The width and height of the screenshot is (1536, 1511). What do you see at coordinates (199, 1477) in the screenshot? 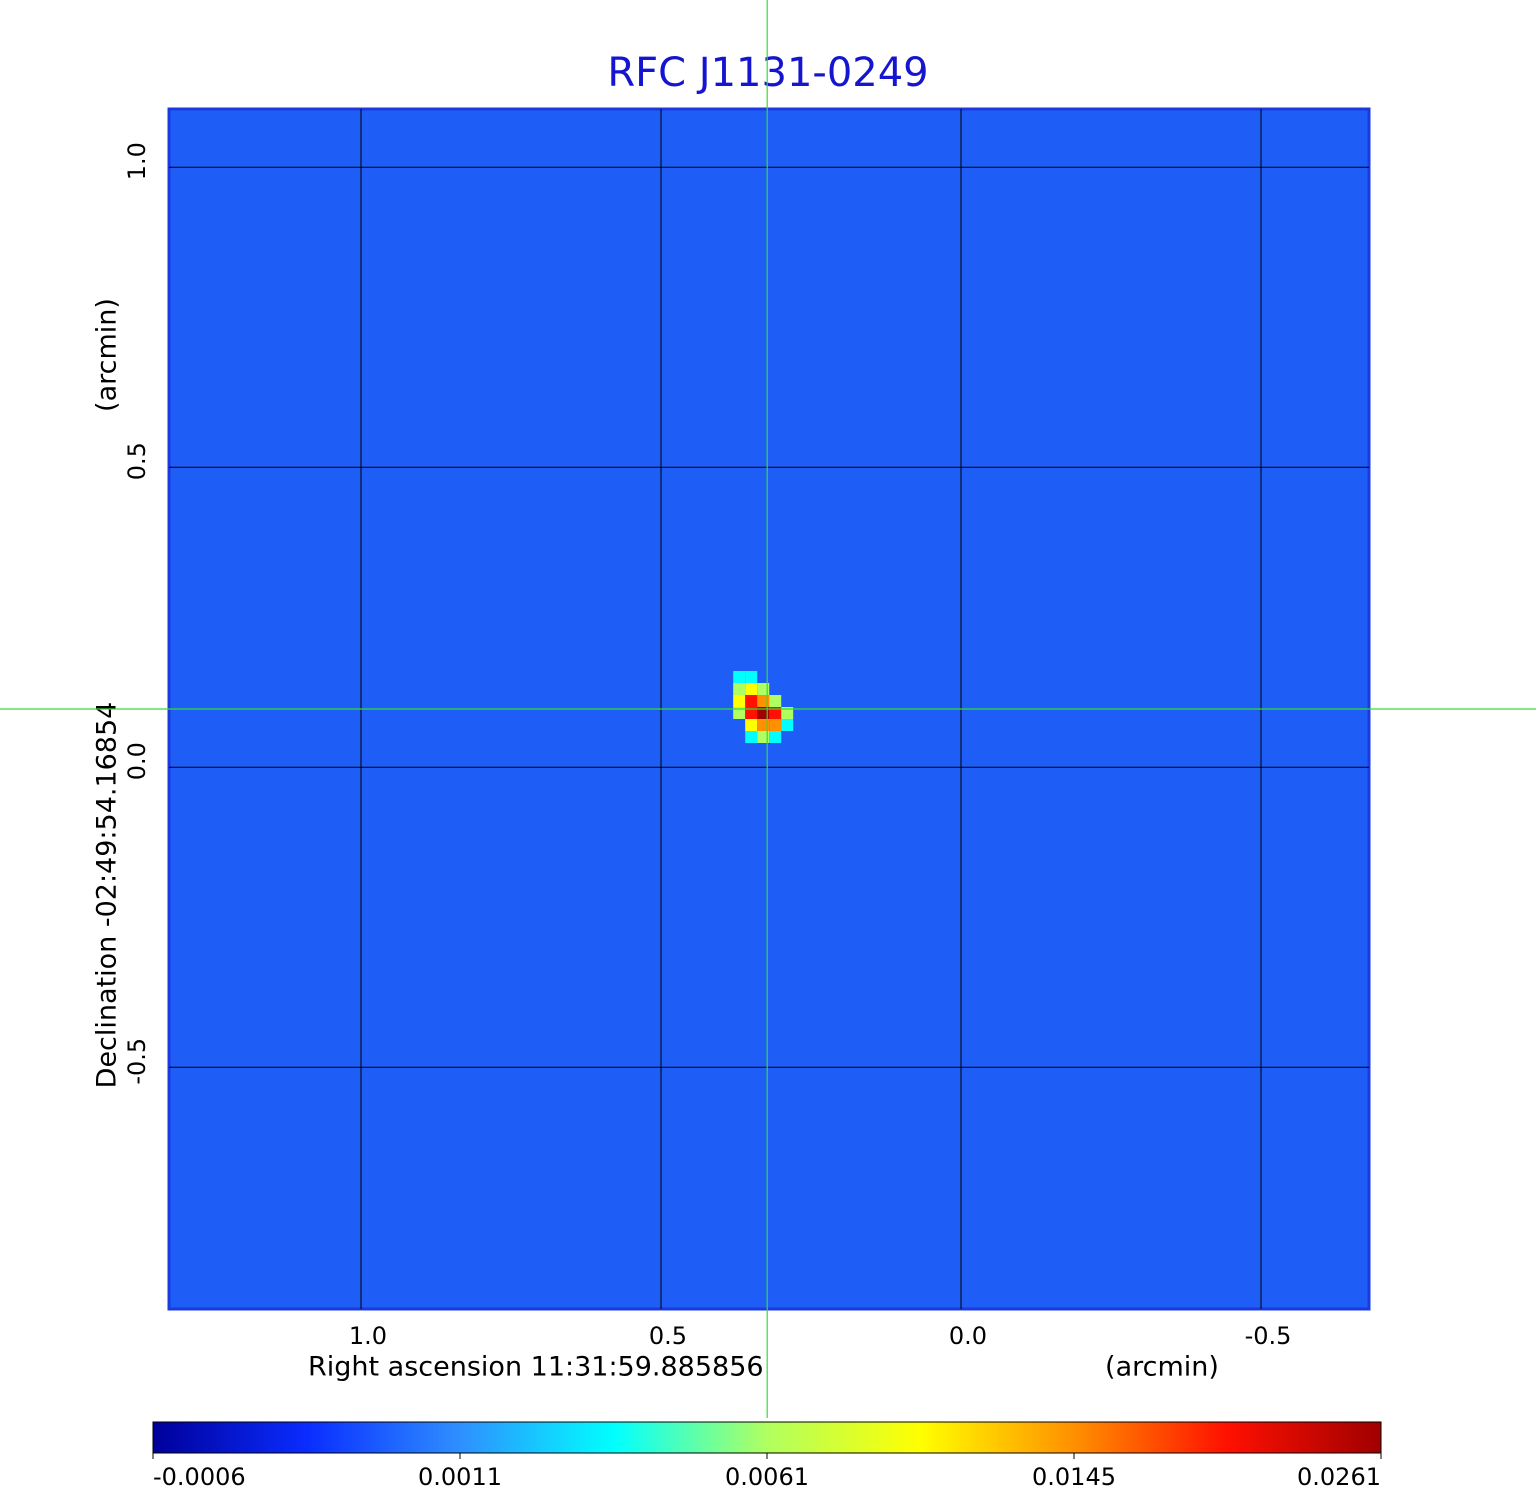
I see `colorbar-tick-label: -0.0006` at bounding box center [199, 1477].